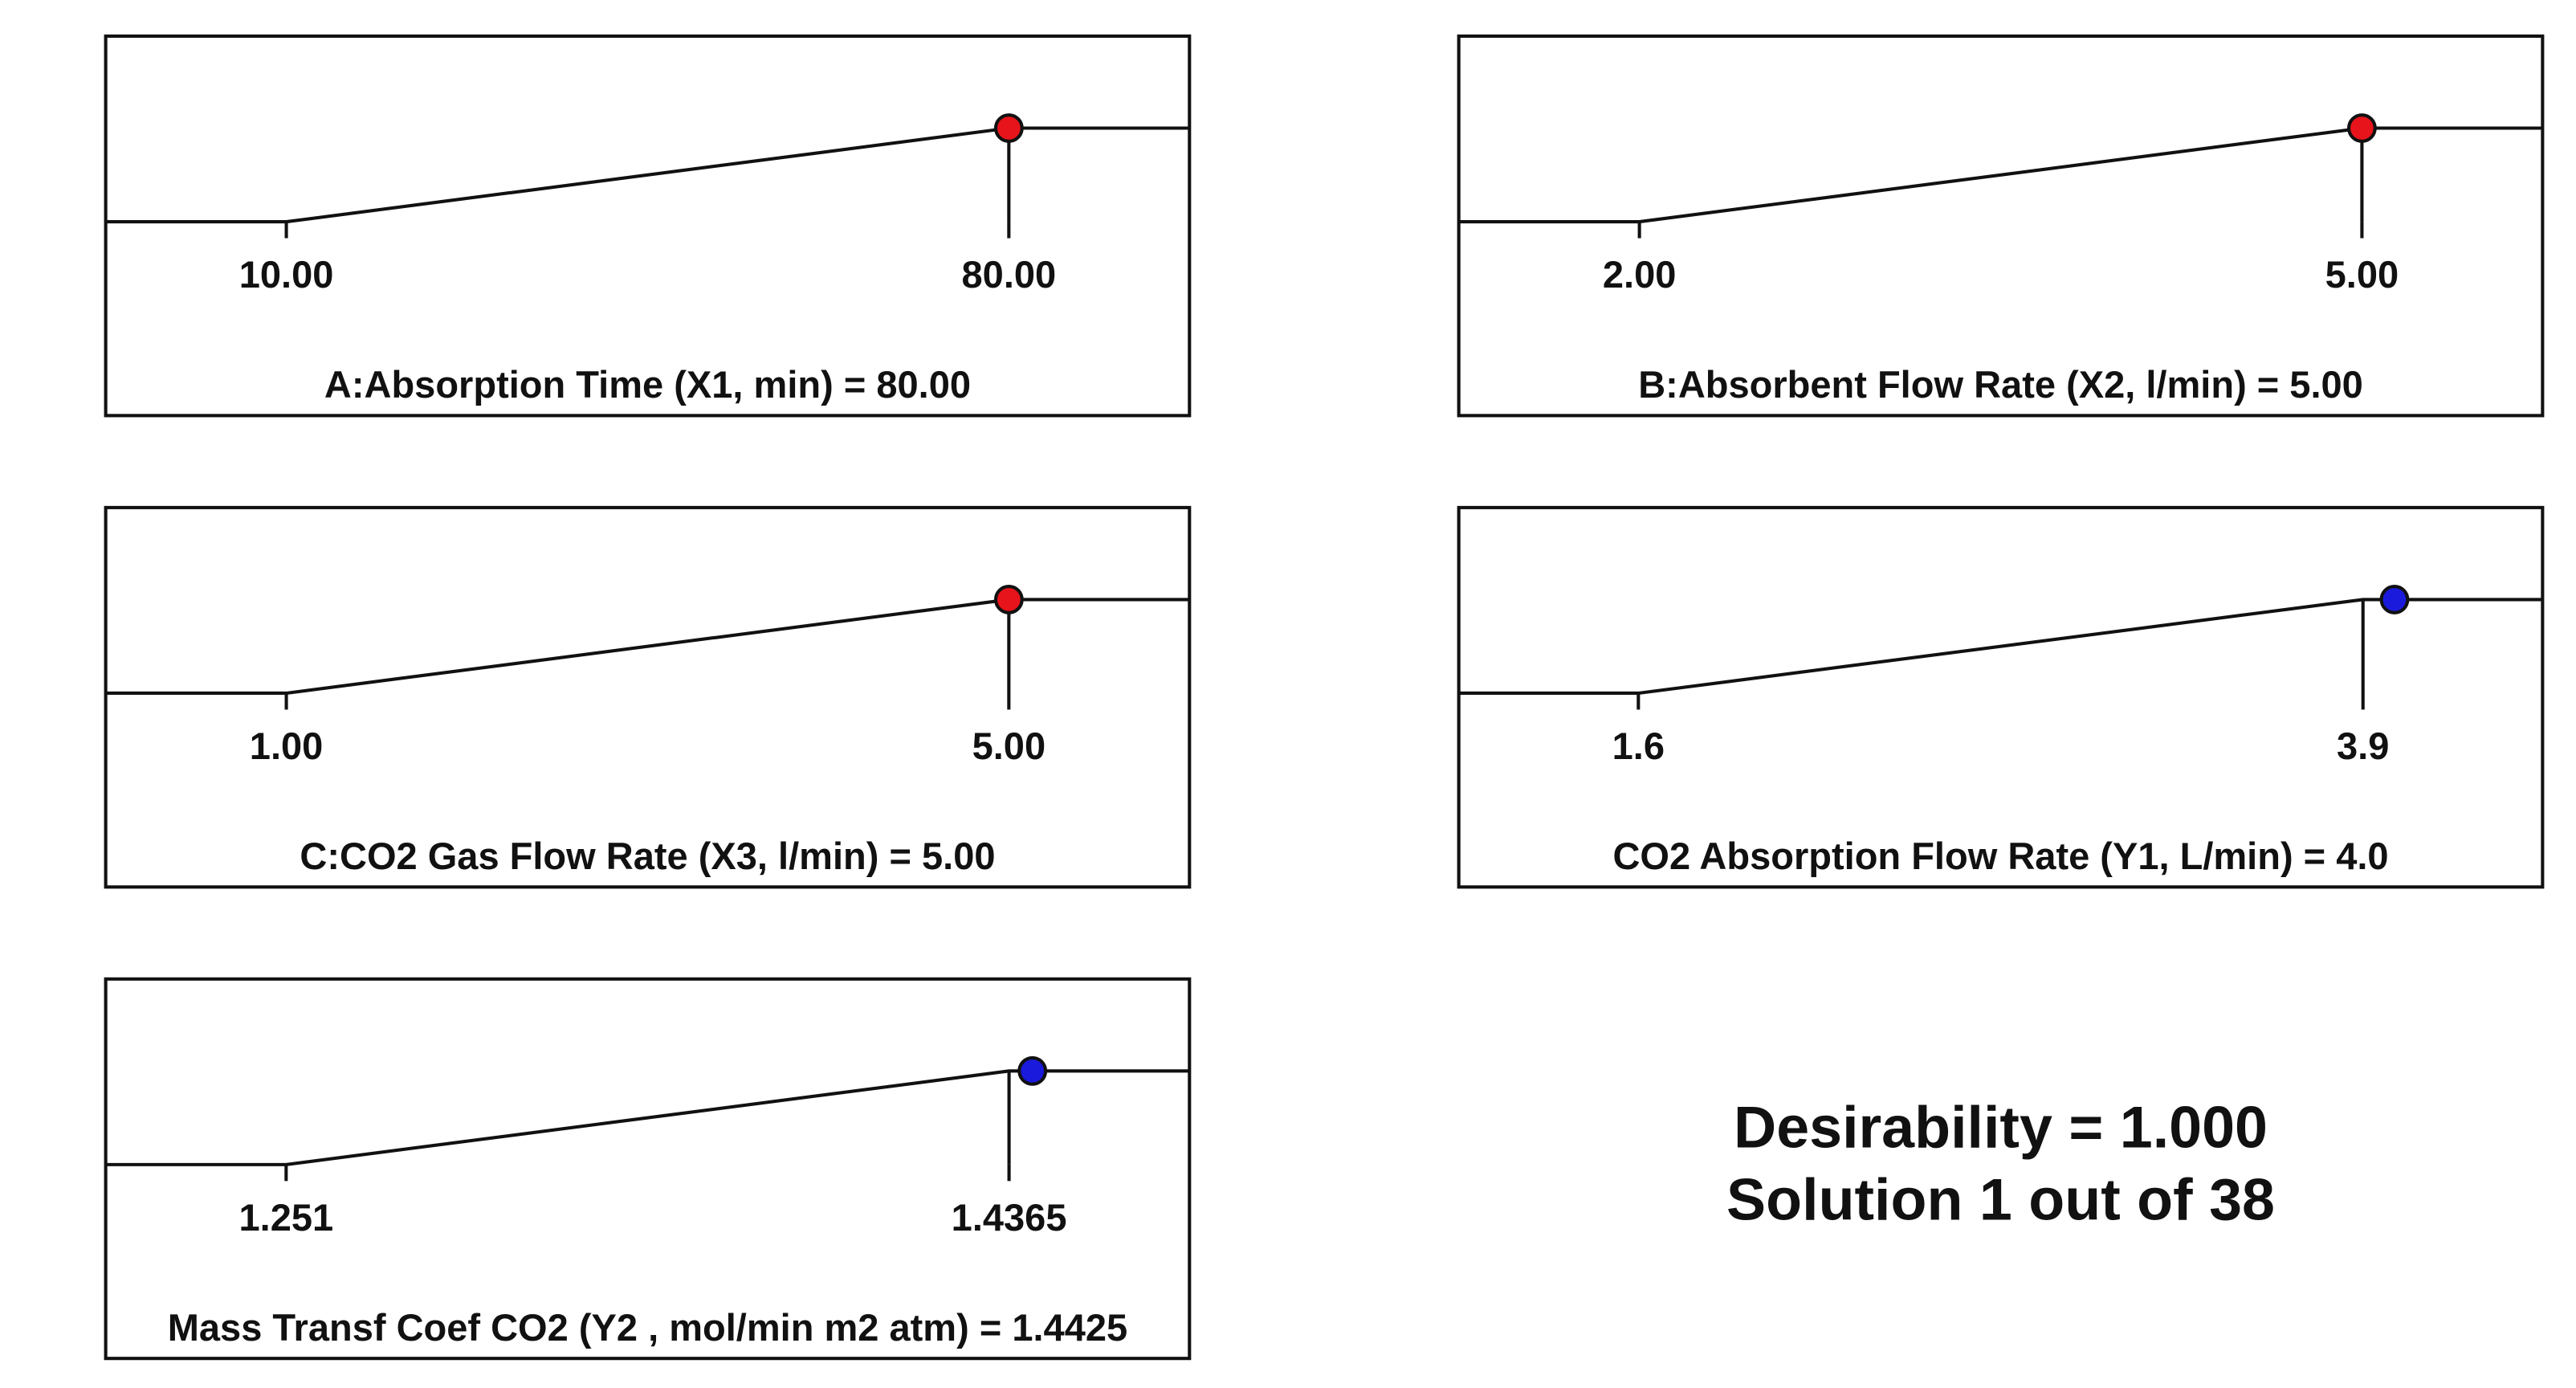  What do you see at coordinates (1638, 746) in the screenshot?
I see `x-tick-label: 1.6` at bounding box center [1638, 746].